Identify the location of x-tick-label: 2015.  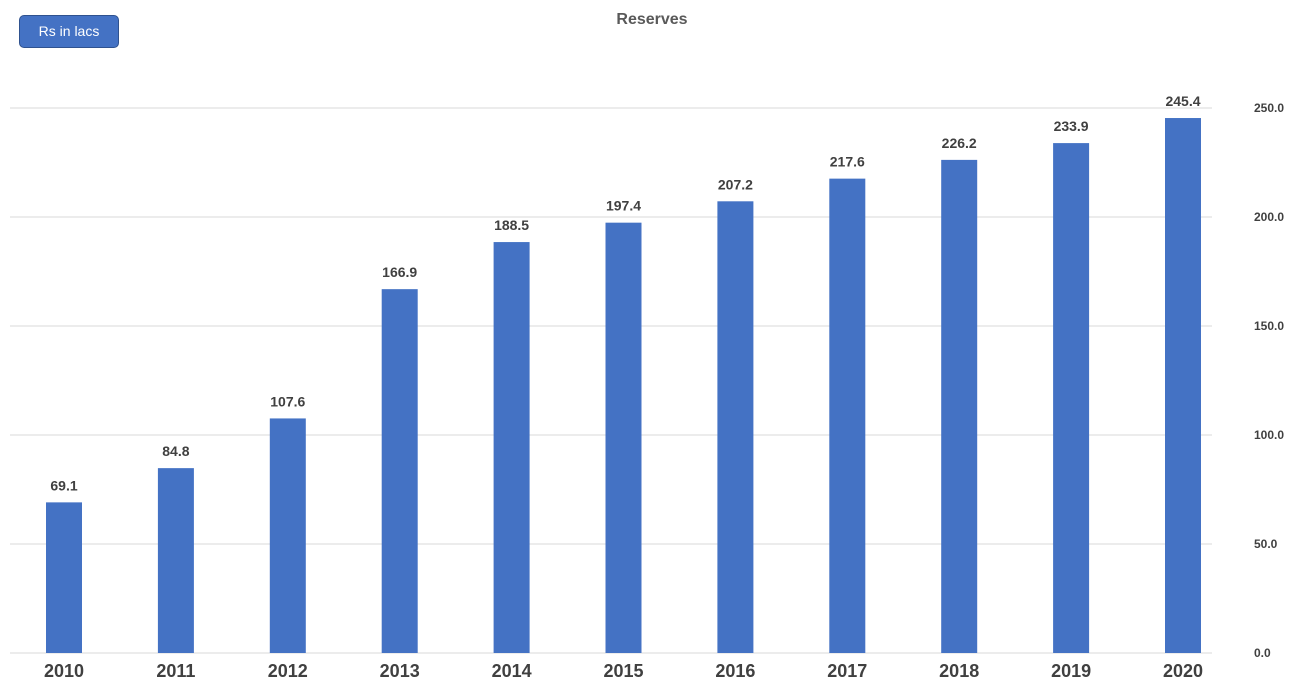
(623, 671).